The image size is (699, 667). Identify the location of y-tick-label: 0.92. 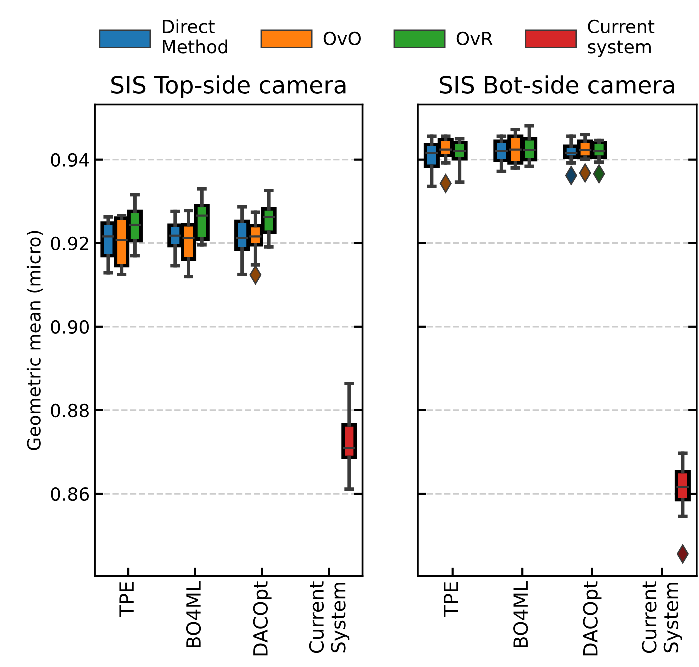
(69, 243).